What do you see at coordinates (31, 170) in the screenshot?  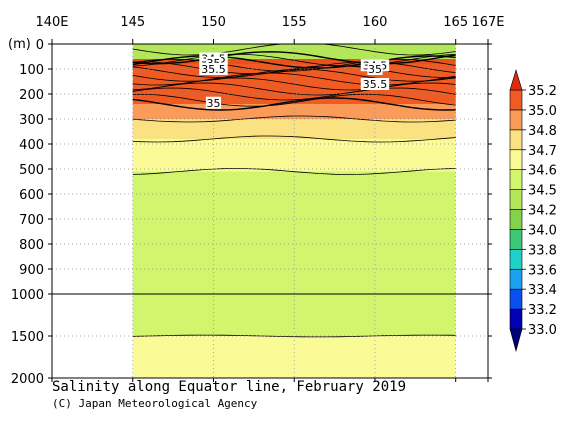 I see `y-tick-label: 500` at bounding box center [31, 170].